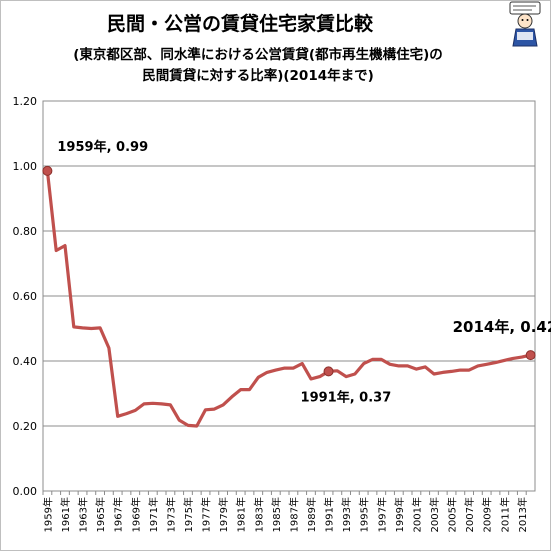  I want to click on x-tick-label: 1959年, so click(47, 514).